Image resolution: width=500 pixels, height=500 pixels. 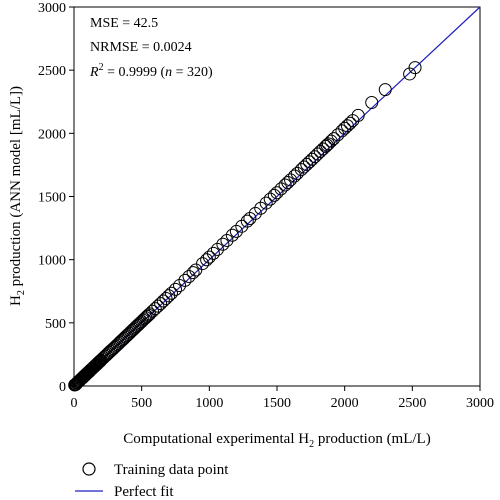 I want to click on y-tick-label: 500, so click(x=55, y=324).